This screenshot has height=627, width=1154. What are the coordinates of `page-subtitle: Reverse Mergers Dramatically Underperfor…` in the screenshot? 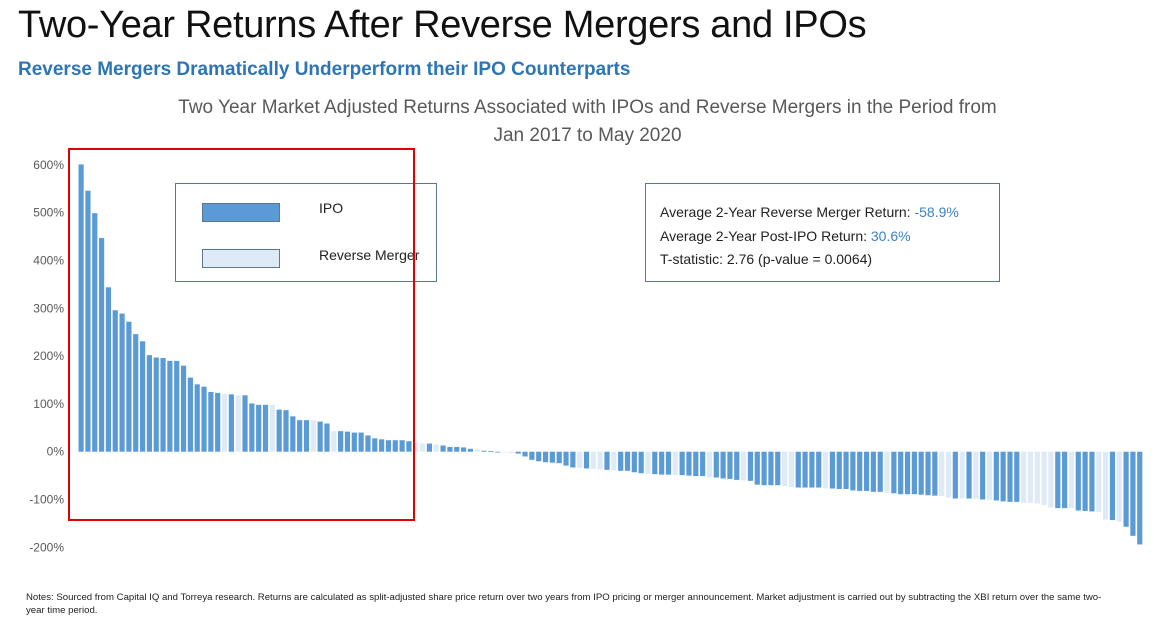 It's located at (324, 69).